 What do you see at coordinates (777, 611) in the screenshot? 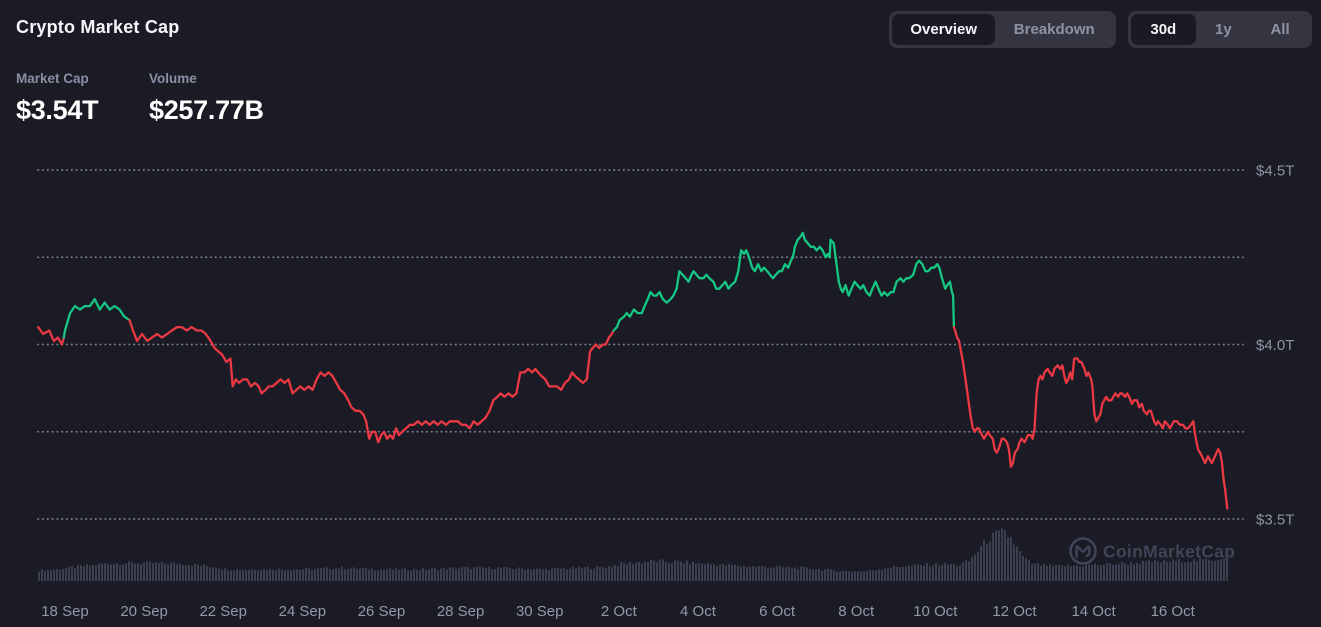
I see `x-axis-tick-label: 6 Oct` at bounding box center [777, 611].